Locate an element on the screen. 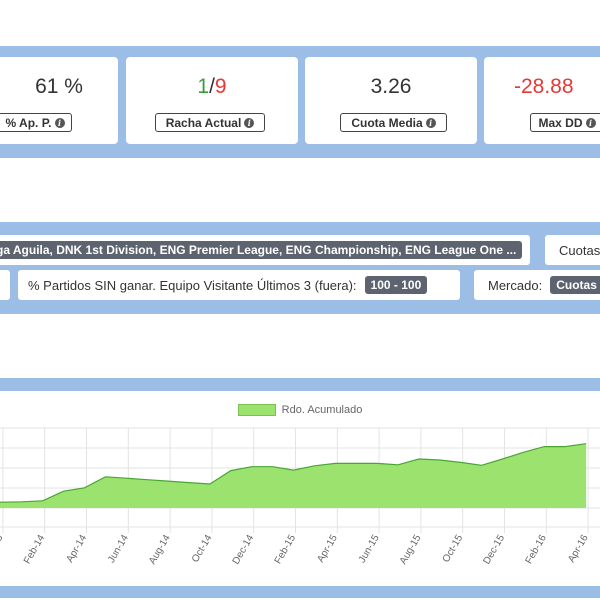 This screenshot has width=600, height=600. stat-card-avg-odds: 3.26 Cuota Media i is located at coordinates (391, 100).